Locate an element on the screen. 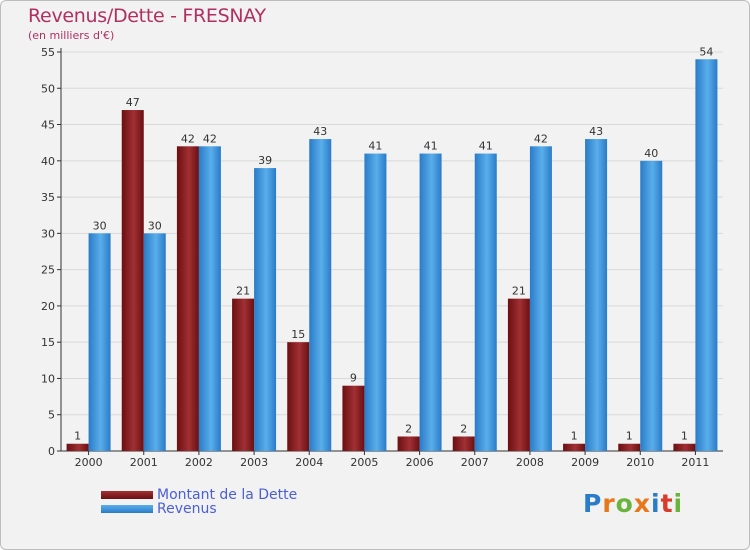 The height and width of the screenshot is (550, 750). data-label-dette: 42 is located at coordinates (188, 138).